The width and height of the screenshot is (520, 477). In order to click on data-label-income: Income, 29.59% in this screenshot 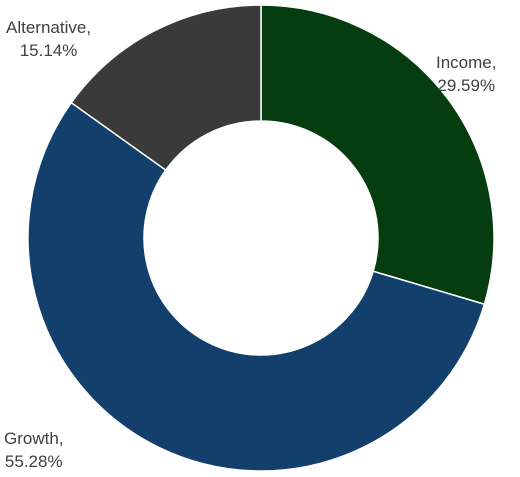, I will do `click(466, 74)`.